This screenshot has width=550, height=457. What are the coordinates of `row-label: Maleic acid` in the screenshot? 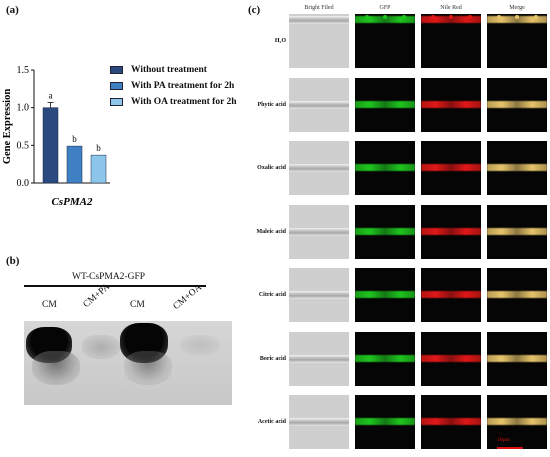 It's located at (271, 232).